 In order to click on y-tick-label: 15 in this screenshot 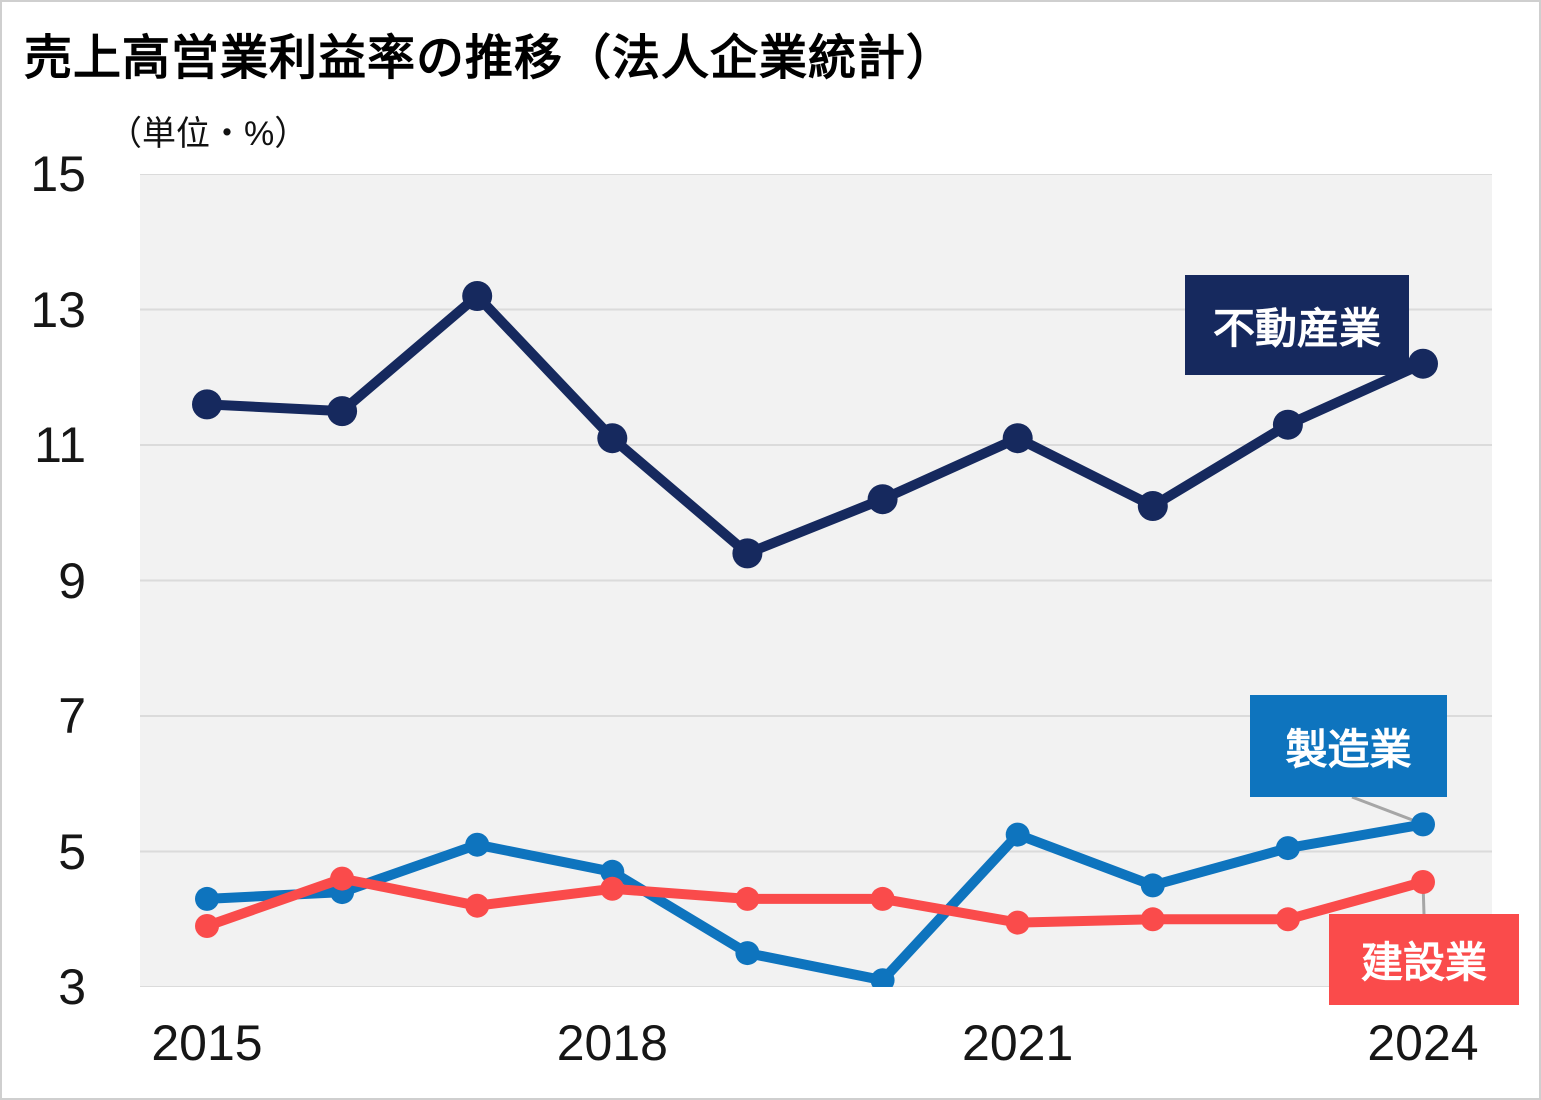, I will do `click(58, 174)`.